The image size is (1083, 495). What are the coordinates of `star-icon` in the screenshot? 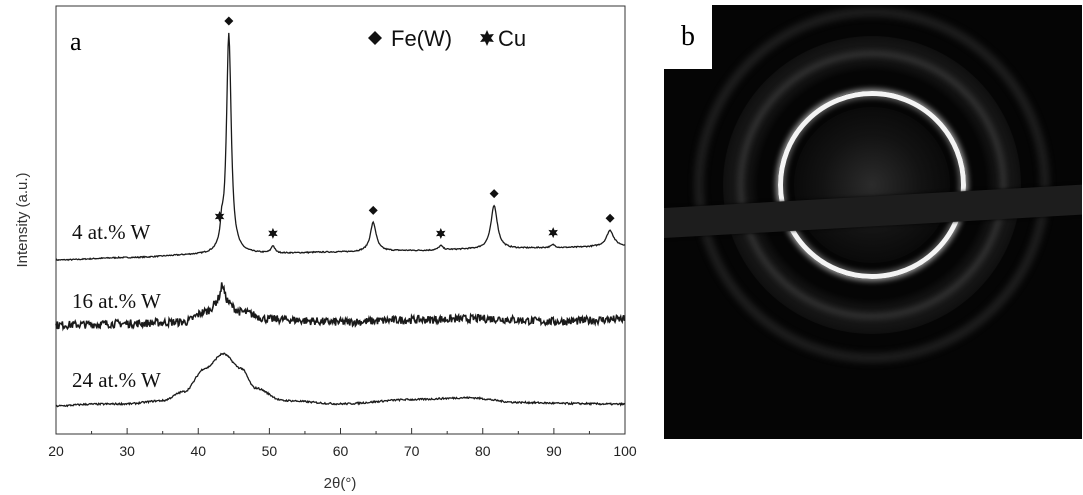 It's located at (487, 38).